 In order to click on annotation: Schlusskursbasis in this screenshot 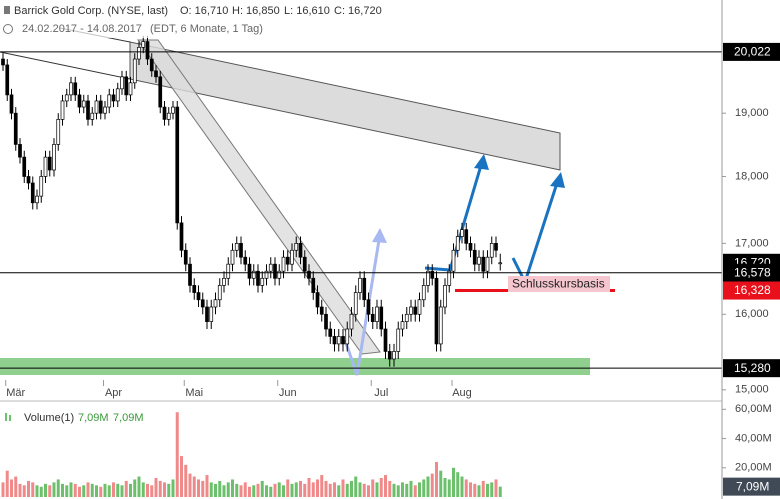, I will do `click(558, 284)`.